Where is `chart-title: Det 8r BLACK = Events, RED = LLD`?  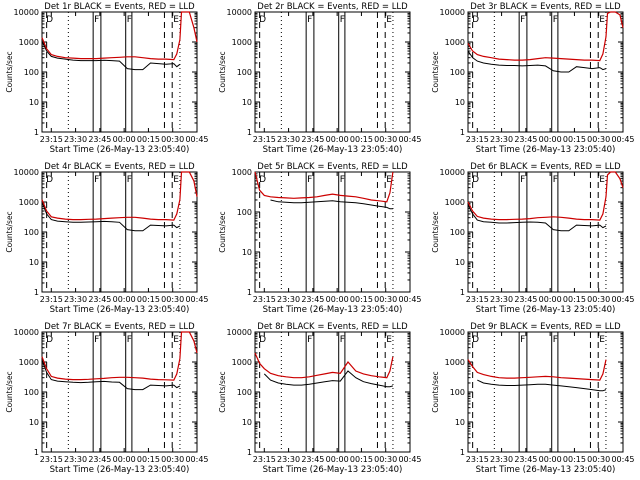
chart-title: Det 8r BLACK = Events, RED = LLD is located at coordinates (332, 327).